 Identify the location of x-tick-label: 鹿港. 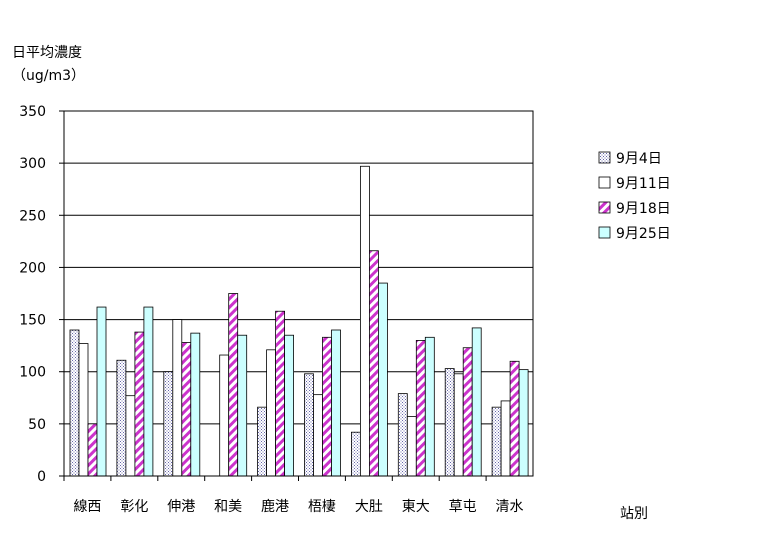
(275, 506).